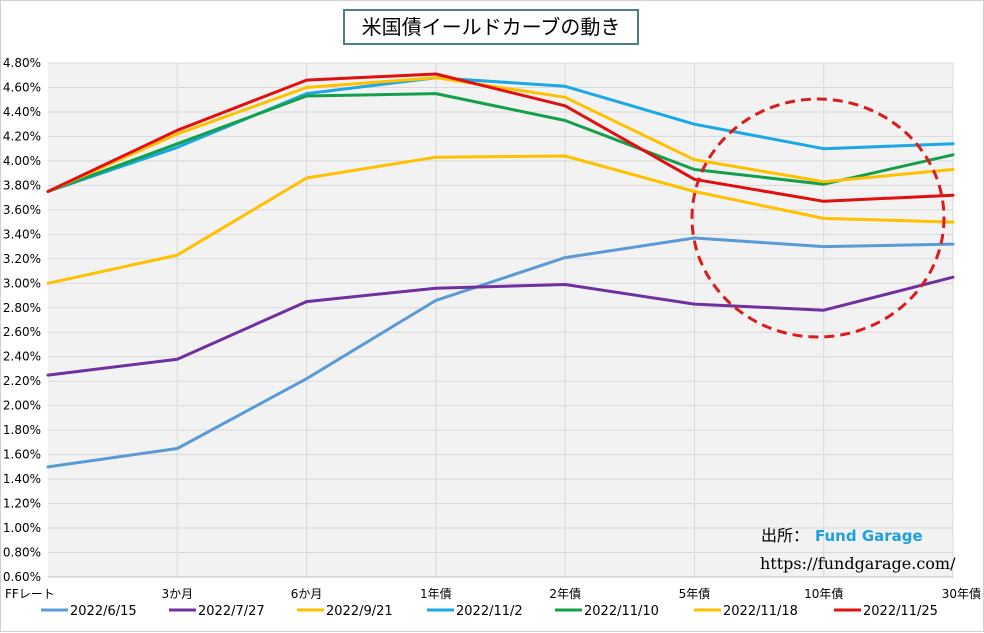  What do you see at coordinates (359, 611) in the screenshot?
I see `legend-label: 2022/9/21` at bounding box center [359, 611].